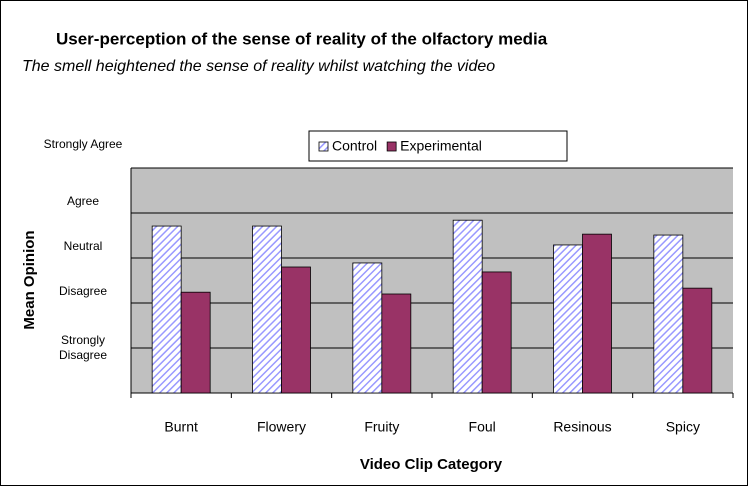  What do you see at coordinates (431, 464) in the screenshot?
I see `x-axis-title: Video Clip Category` at bounding box center [431, 464].